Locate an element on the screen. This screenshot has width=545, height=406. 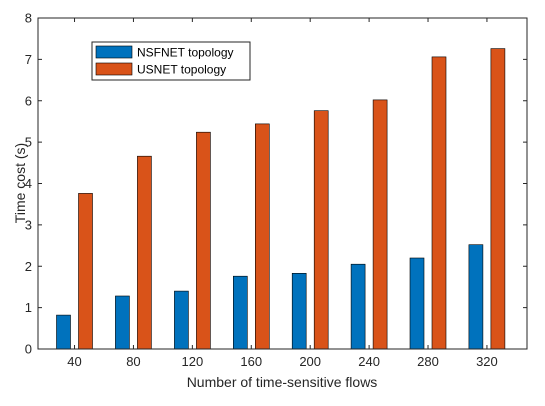
x-tick-label: 80 is located at coordinates (133, 361).